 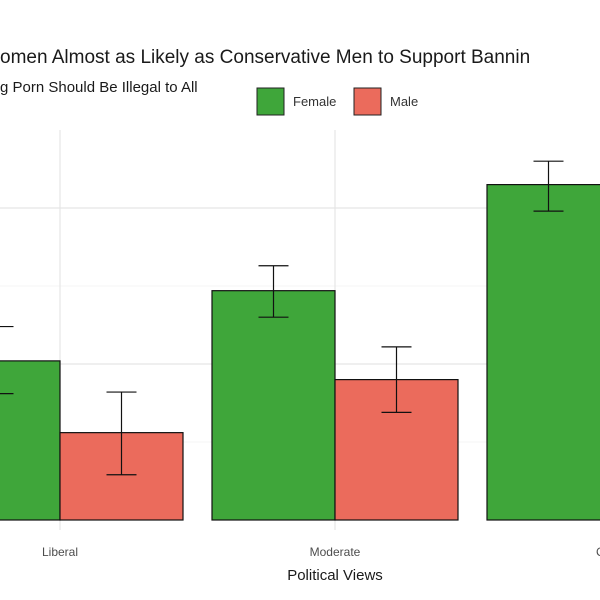 I want to click on x-axis-title: Political Views, so click(x=335, y=575).